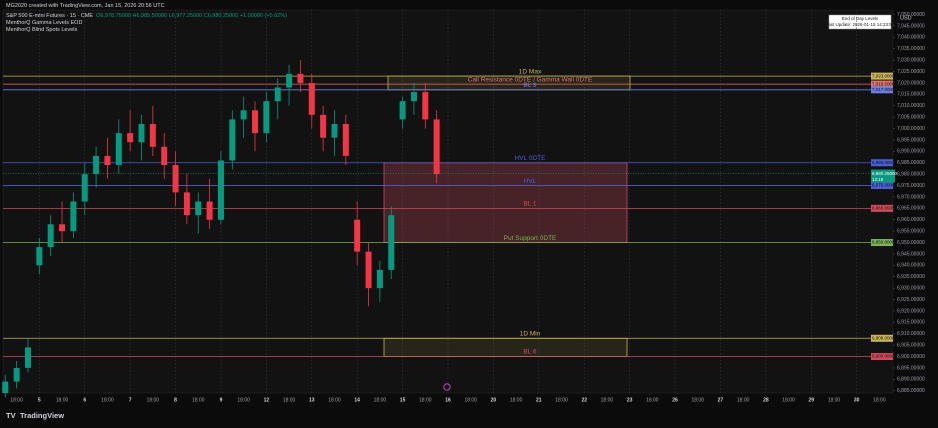  What do you see at coordinates (860, 18) in the screenshot?
I see `info-title: End of Day Levels` at bounding box center [860, 18].